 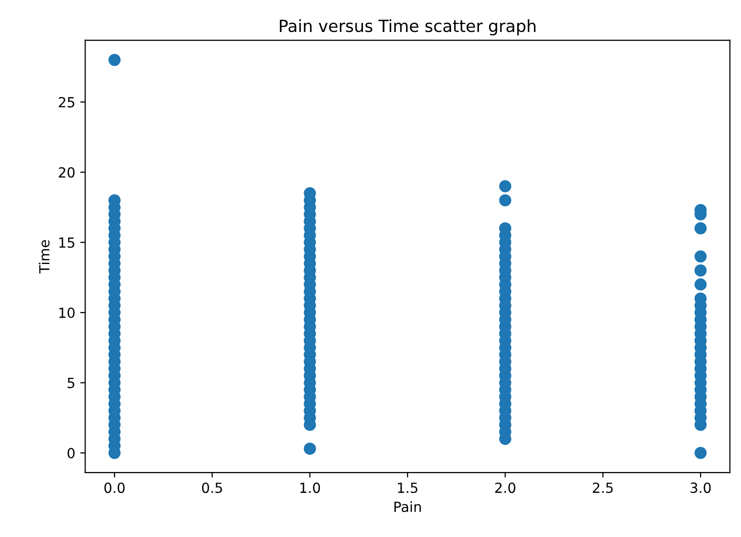 What do you see at coordinates (66, 102) in the screenshot?
I see `y-tick-label: 25` at bounding box center [66, 102].